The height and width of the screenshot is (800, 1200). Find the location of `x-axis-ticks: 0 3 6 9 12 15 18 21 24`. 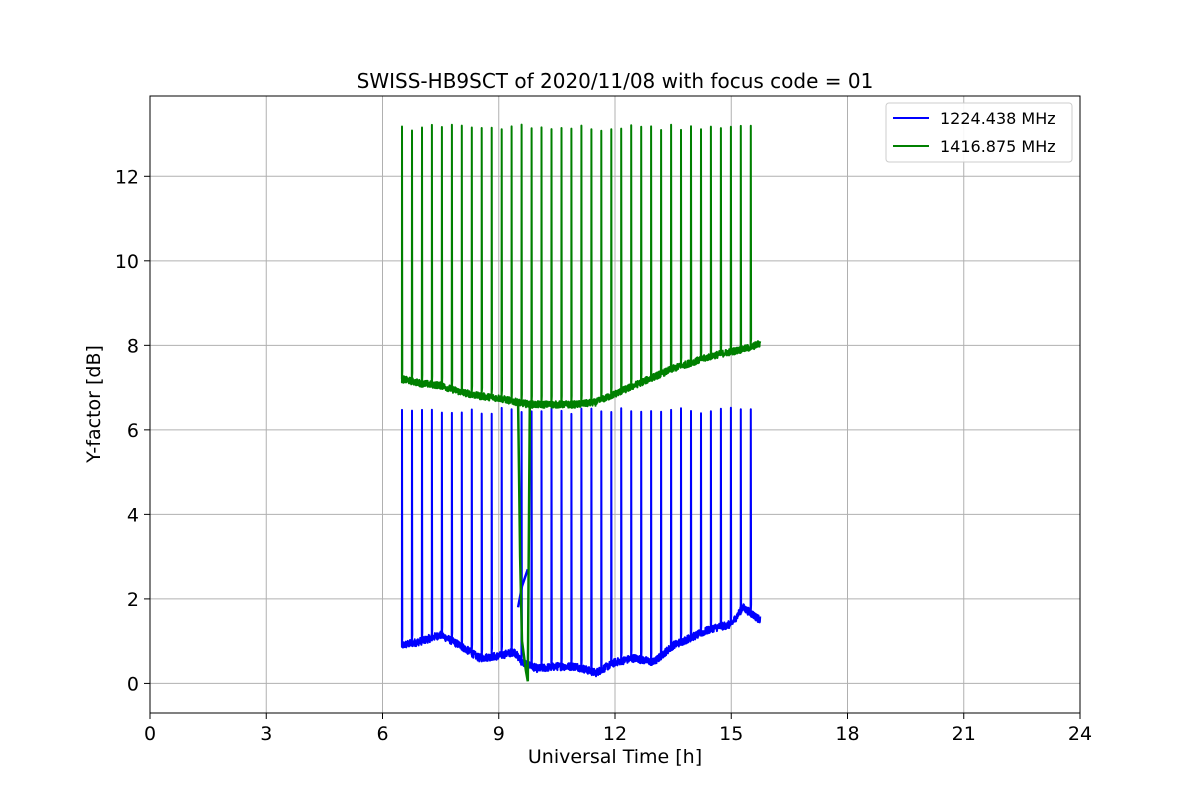

x-axis-ticks: 0 3 6 9 12 15 18 21 24 is located at coordinates (618, 729).